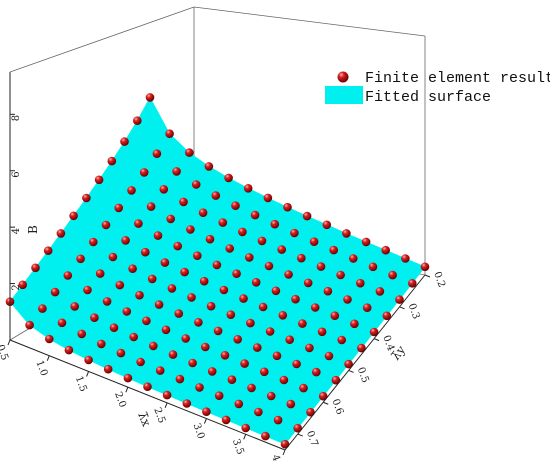 This screenshot has width=550, height=461. What do you see at coordinates (312, 438) in the screenshot?
I see `y-tick-label: 0.7` at bounding box center [312, 438].